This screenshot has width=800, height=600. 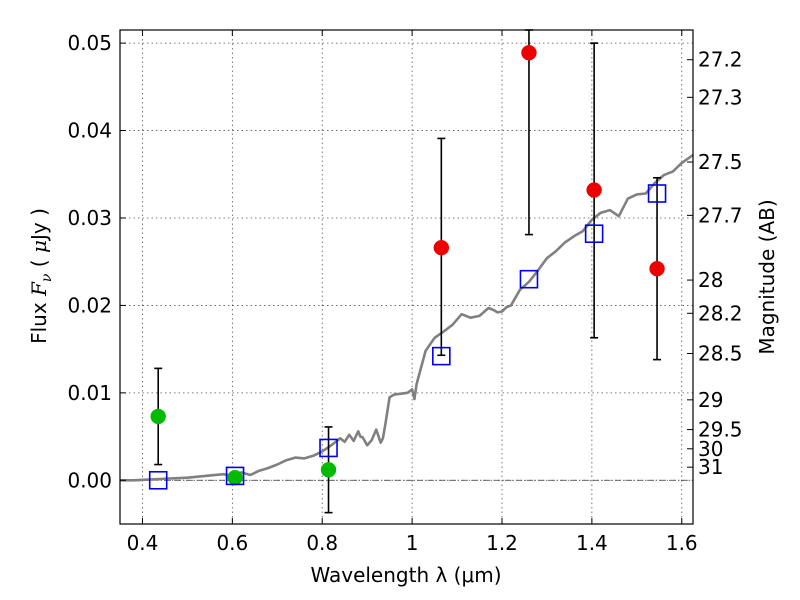 I want to click on right-tick-label: 27.7, so click(x=720, y=215).